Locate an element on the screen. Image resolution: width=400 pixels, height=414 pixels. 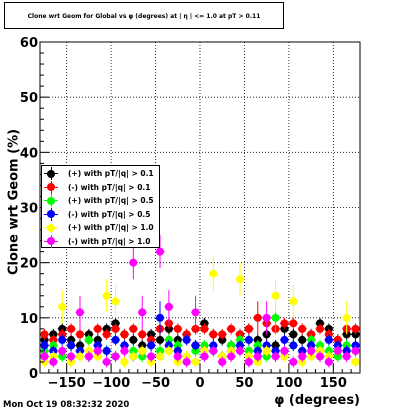
x-tick-label: 50 is located at coordinates (244, 383).